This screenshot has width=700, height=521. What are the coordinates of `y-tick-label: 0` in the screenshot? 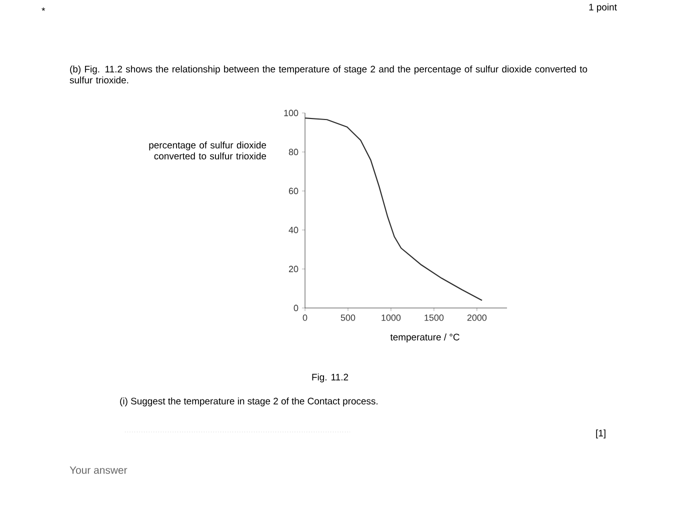 It's located at (296, 308).